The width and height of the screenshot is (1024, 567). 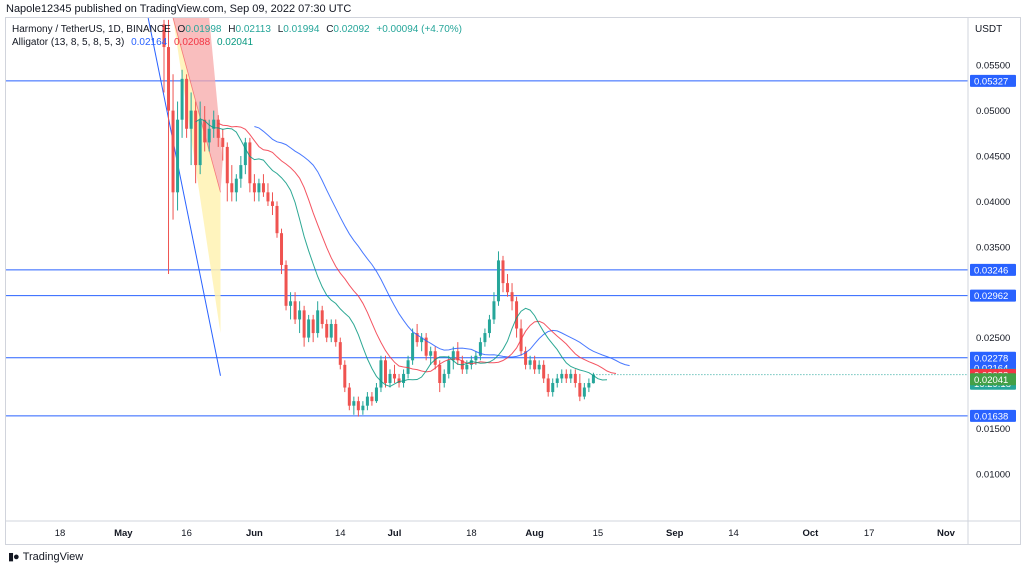 What do you see at coordinates (993, 474) in the screenshot?
I see `y-tick-label: 0.01000` at bounding box center [993, 474].